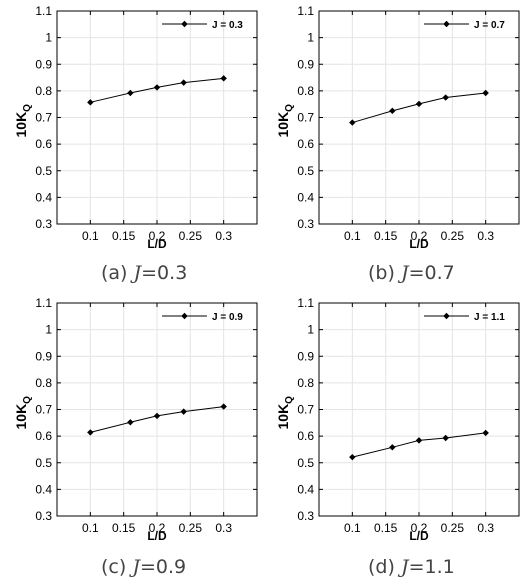 The image size is (529, 586). What do you see at coordinates (446, 316) in the screenshot?
I see `legend-marker-d` at bounding box center [446, 316].